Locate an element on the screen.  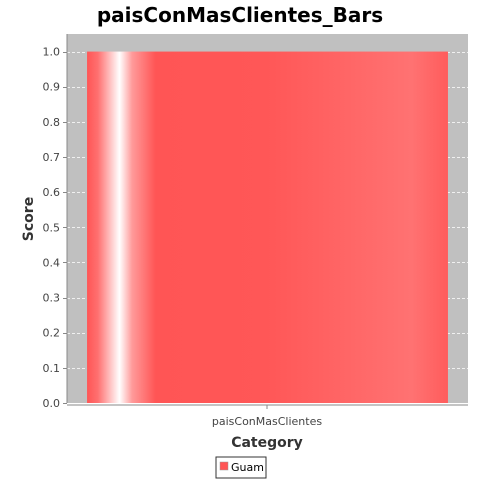
x-axis-label: Category is located at coordinates (267, 443).